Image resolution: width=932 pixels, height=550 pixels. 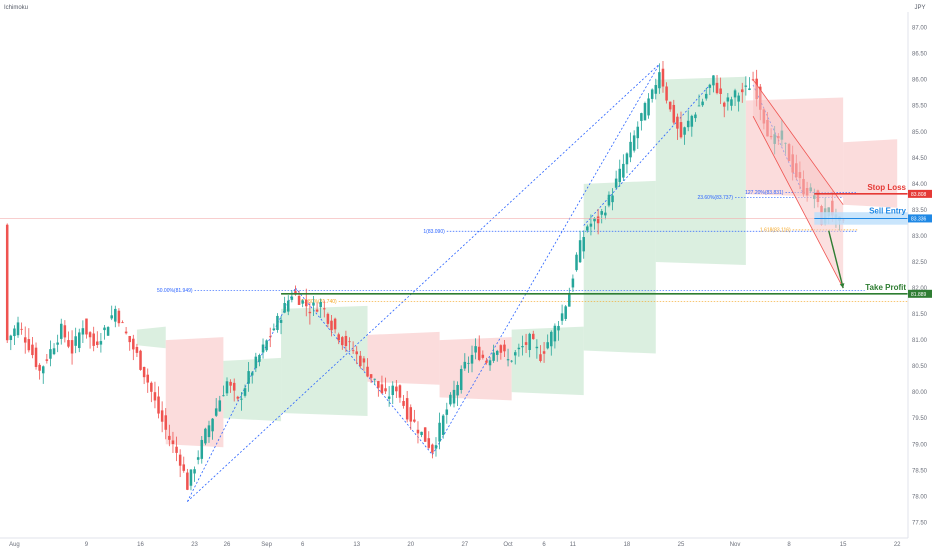 What do you see at coordinates (920, 159) in the screenshot?
I see `y-tick-label: 84.50` at bounding box center [920, 159].